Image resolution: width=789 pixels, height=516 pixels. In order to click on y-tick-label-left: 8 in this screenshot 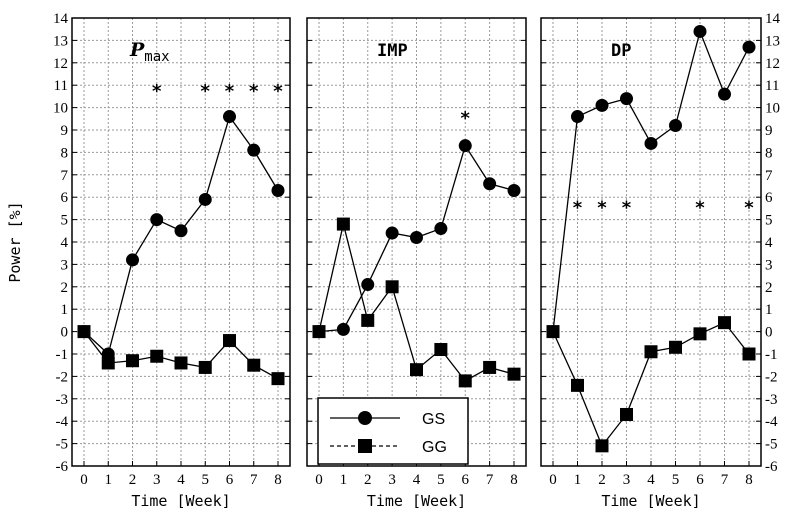, I will do `click(65, 153)`.